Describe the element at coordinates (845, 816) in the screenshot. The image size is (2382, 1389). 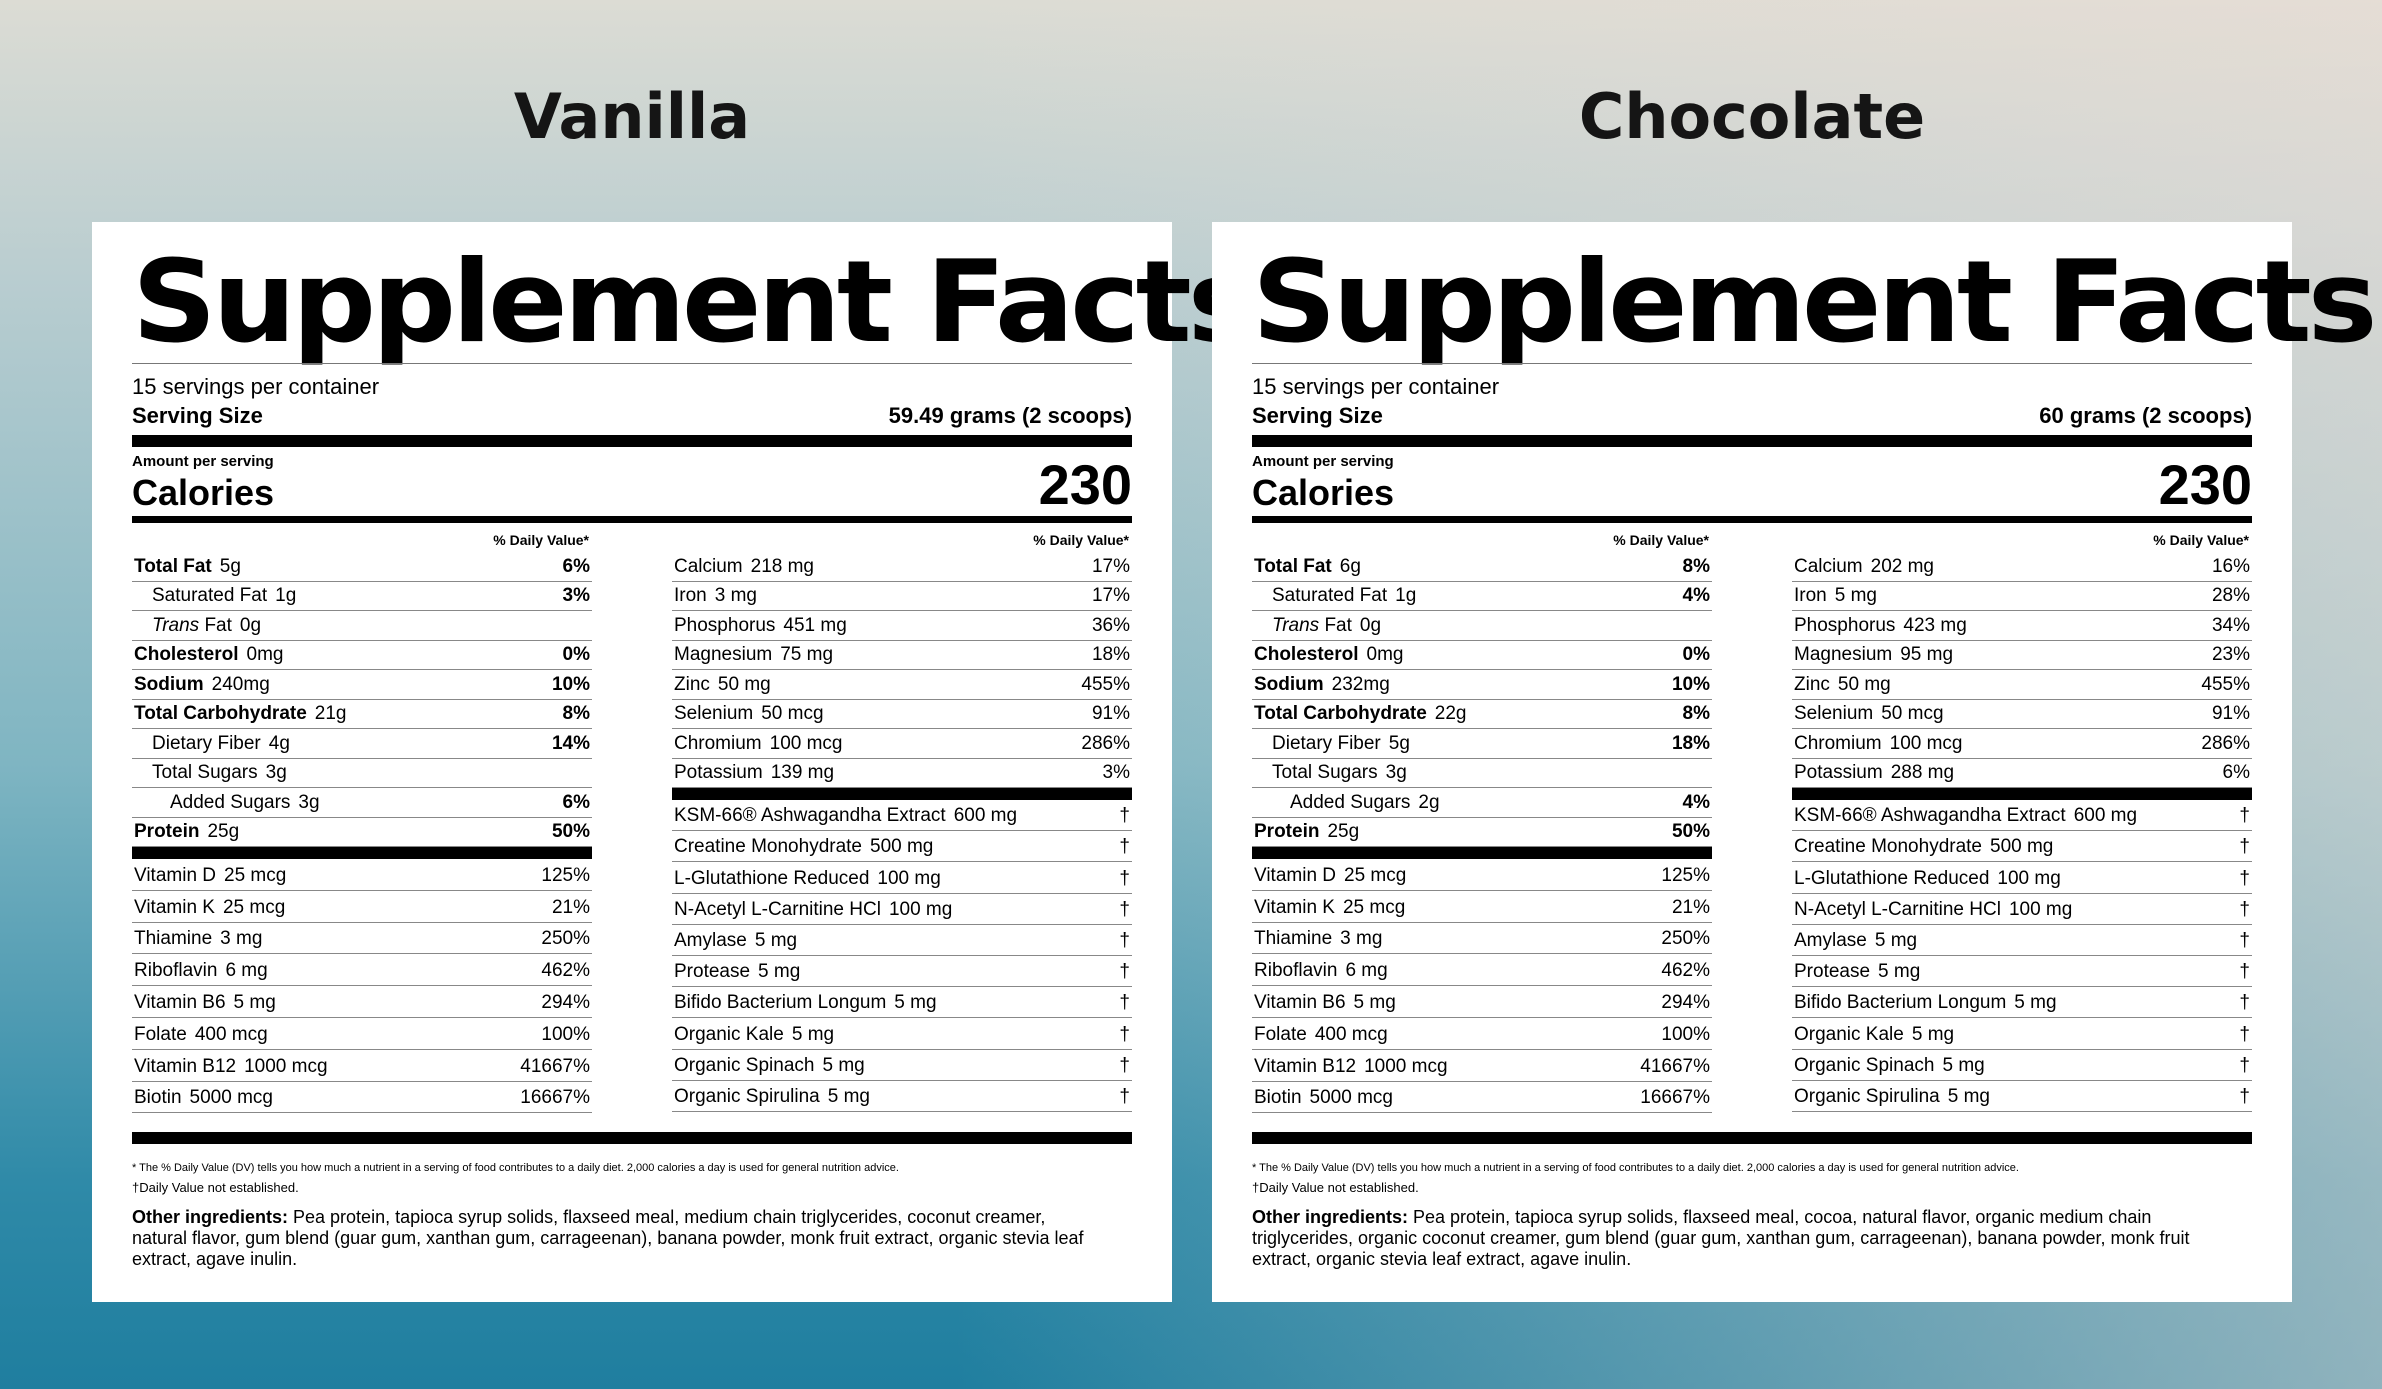
I see `nutrient-name-amount: KSM-66® Ashwagandha Extract 600 mg` at that location.